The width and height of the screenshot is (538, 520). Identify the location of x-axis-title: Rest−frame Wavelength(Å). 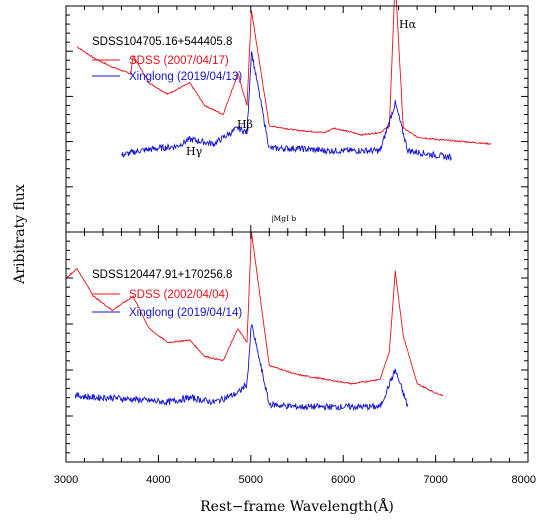
(297, 506).